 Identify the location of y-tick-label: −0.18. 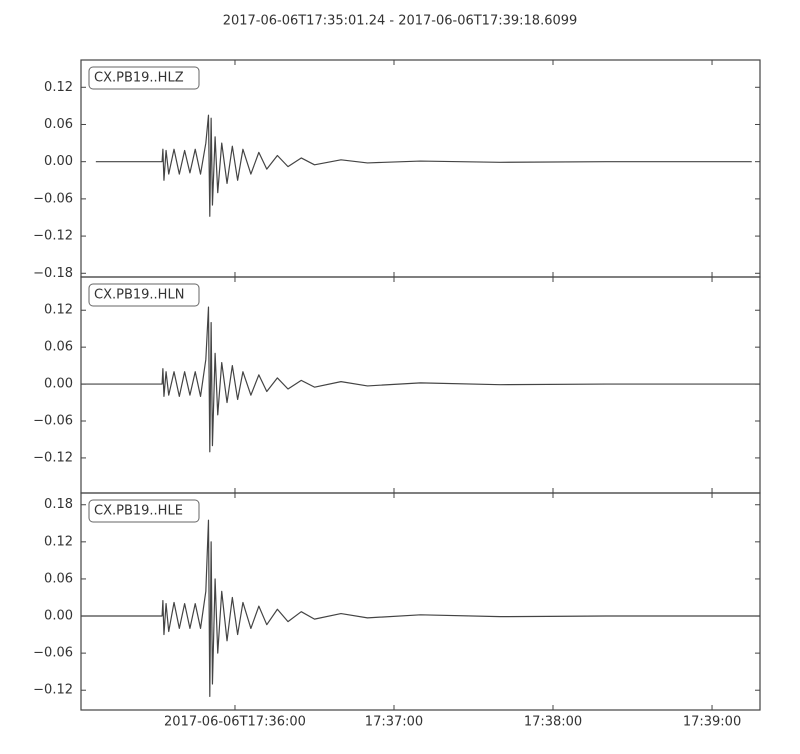
(53, 273).